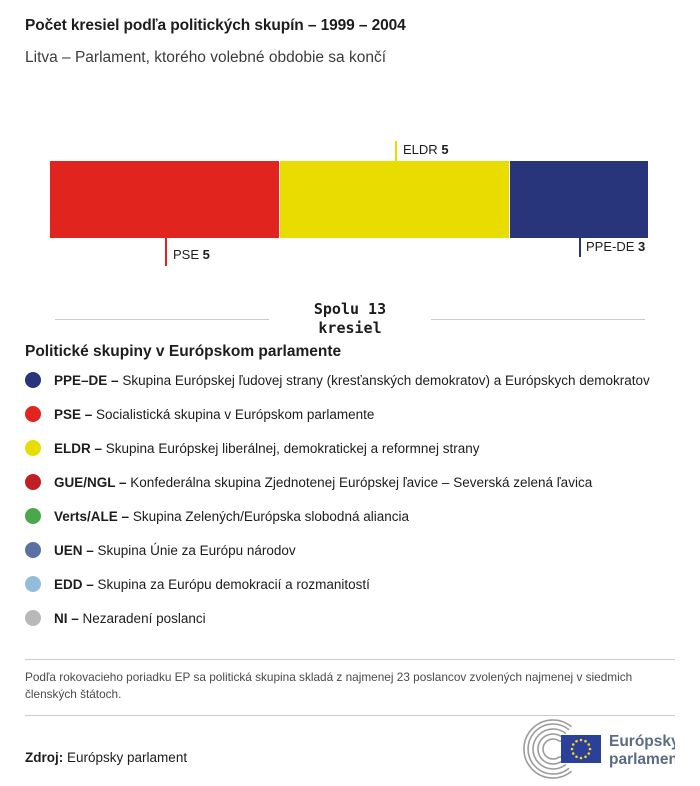 Image resolution: width=700 pixels, height=786 pixels. Describe the element at coordinates (44, 757) in the screenshot. I see `source-label: Zdroj:` at that location.